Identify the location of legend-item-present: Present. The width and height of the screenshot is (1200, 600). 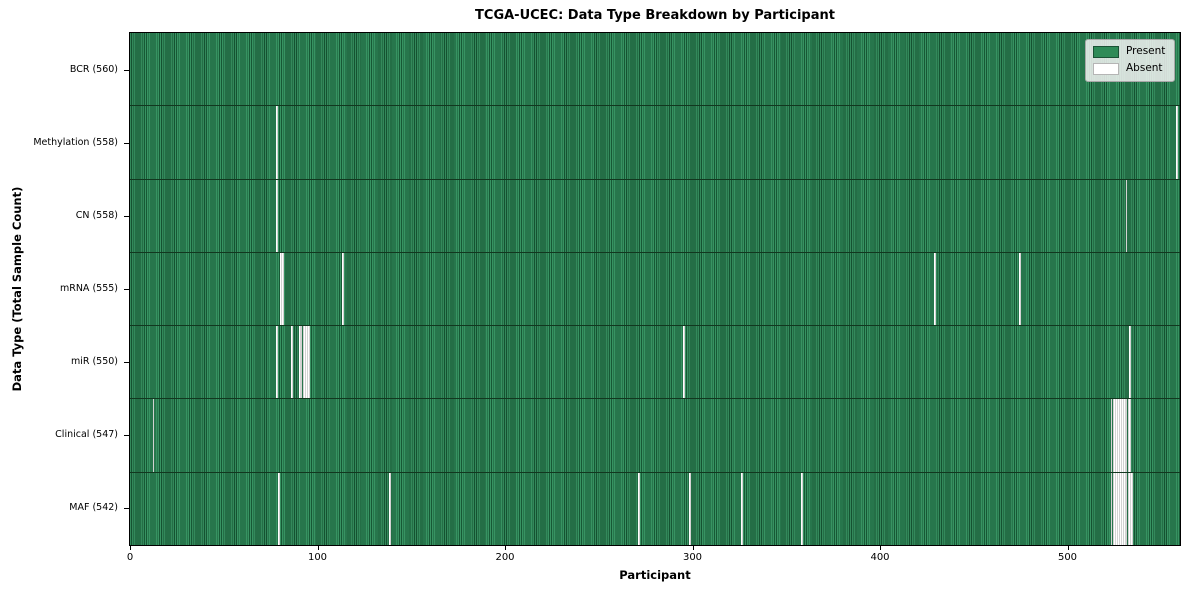
(1129, 51).